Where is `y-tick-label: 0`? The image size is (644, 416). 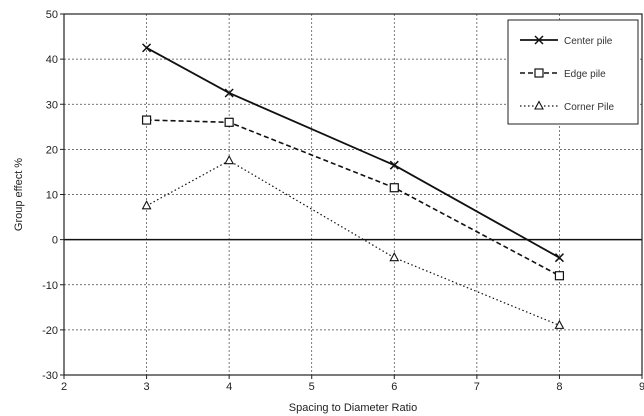
y-tick-label: 0 is located at coordinates (55, 241).